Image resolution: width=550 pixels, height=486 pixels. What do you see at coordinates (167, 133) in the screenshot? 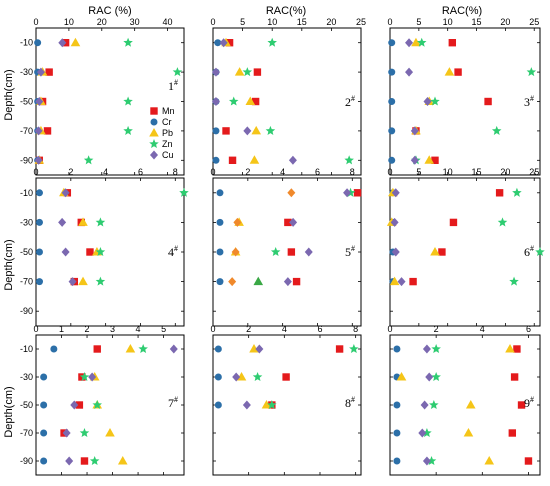
I see `legend-pb-label: Pb` at bounding box center [167, 133].